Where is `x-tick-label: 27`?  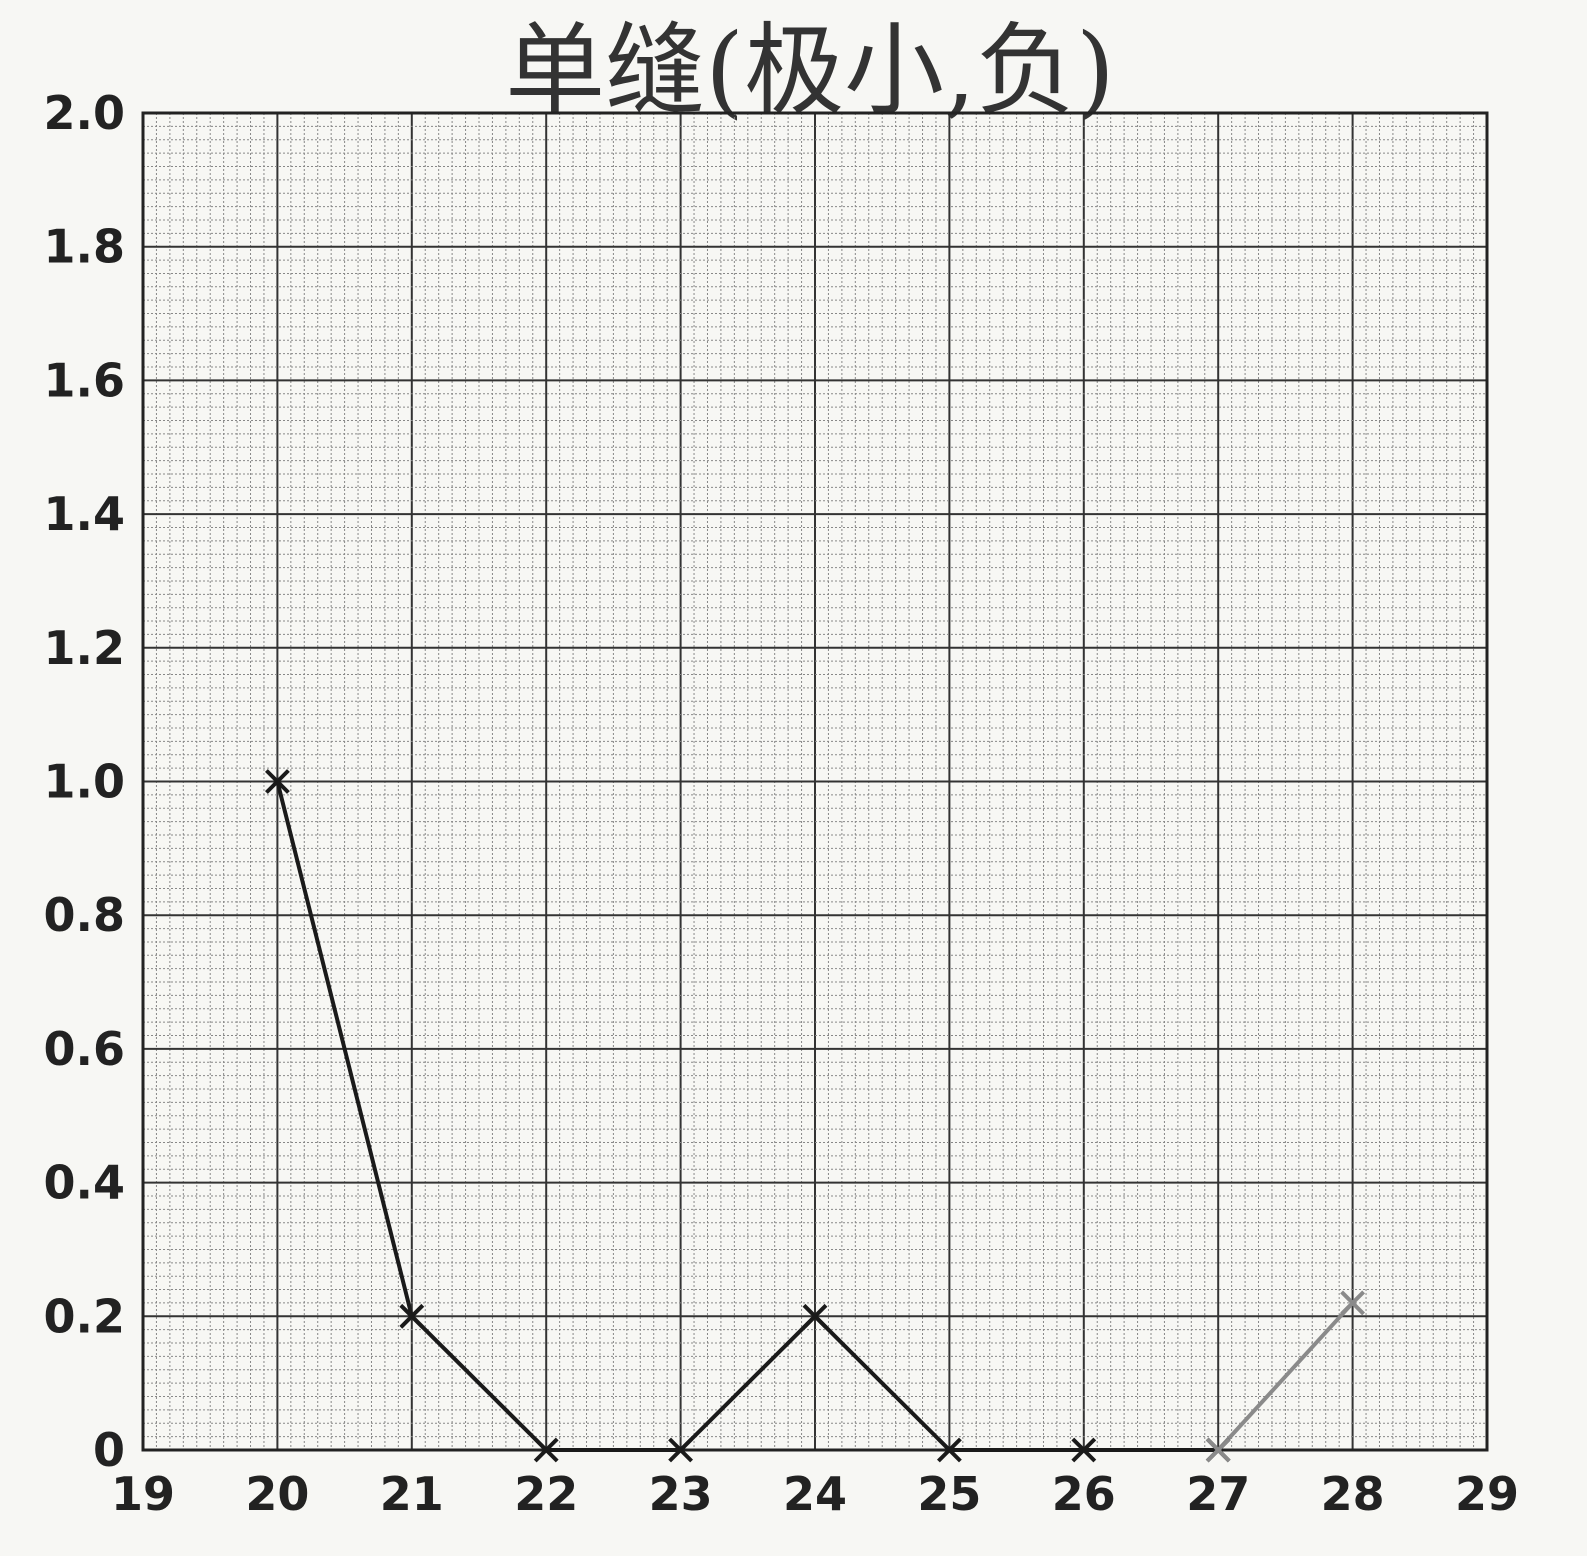
x-tick-label: 27 is located at coordinates (1218, 1494).